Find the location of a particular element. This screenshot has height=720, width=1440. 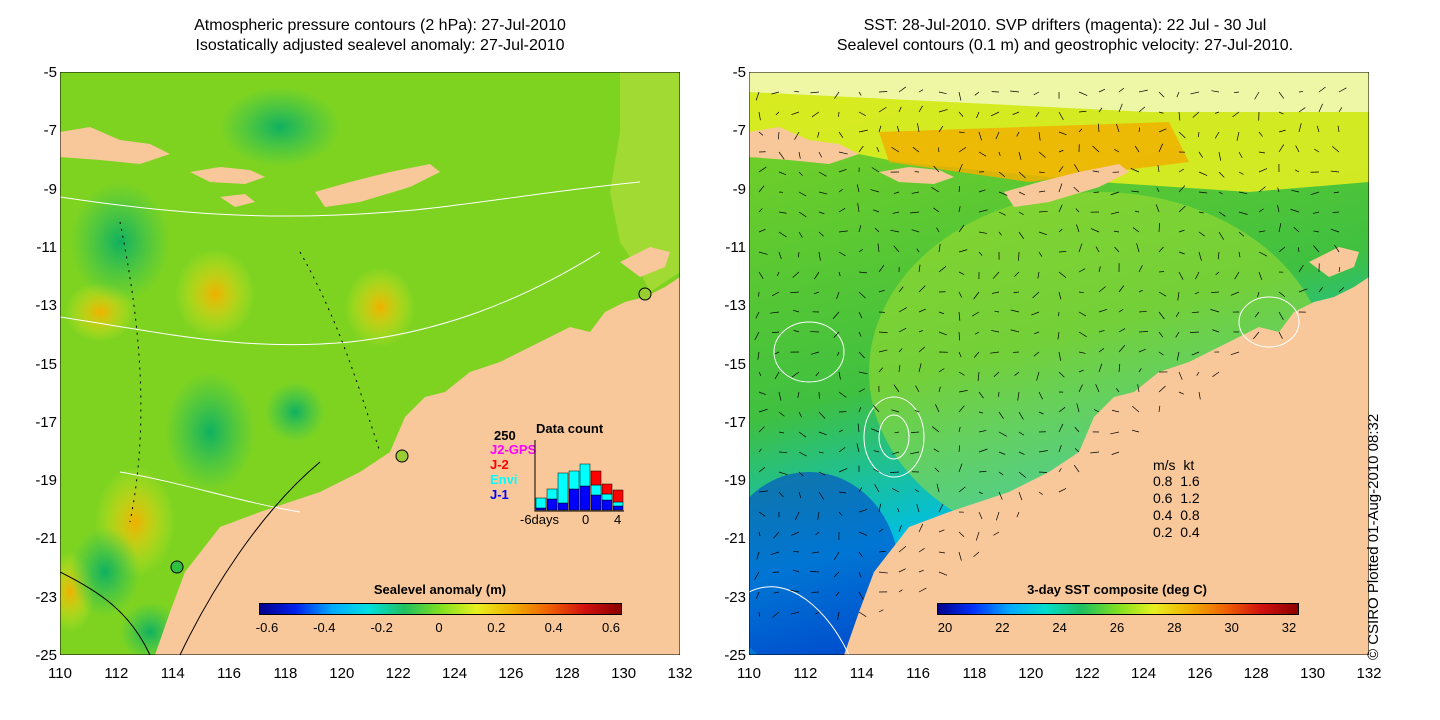

longitude-tick-label: 130 is located at coordinates (624, 673).